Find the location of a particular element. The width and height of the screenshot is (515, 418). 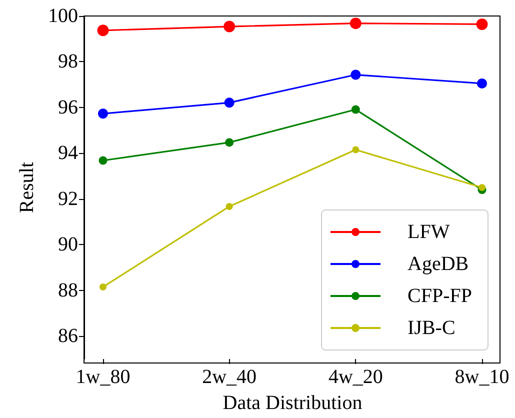

y-tick-label: 92 is located at coordinates (68, 199).